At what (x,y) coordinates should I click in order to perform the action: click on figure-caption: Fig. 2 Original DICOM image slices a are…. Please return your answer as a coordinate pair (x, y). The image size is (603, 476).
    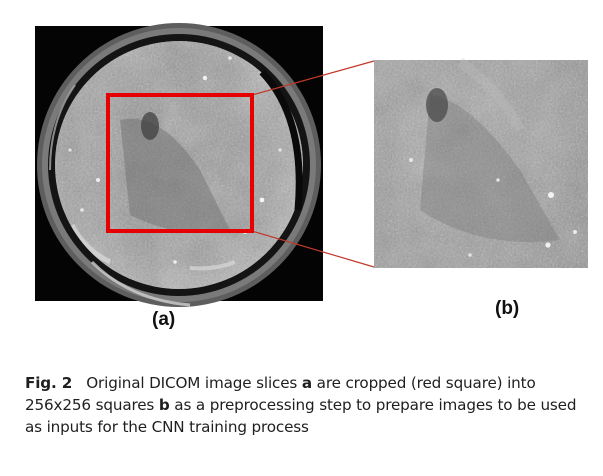
    Looking at the image, I should click on (311, 405).